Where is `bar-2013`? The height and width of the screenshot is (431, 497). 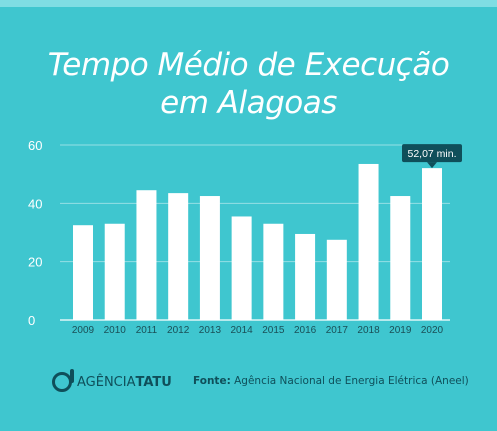 bar-2013 is located at coordinates (209, 258).